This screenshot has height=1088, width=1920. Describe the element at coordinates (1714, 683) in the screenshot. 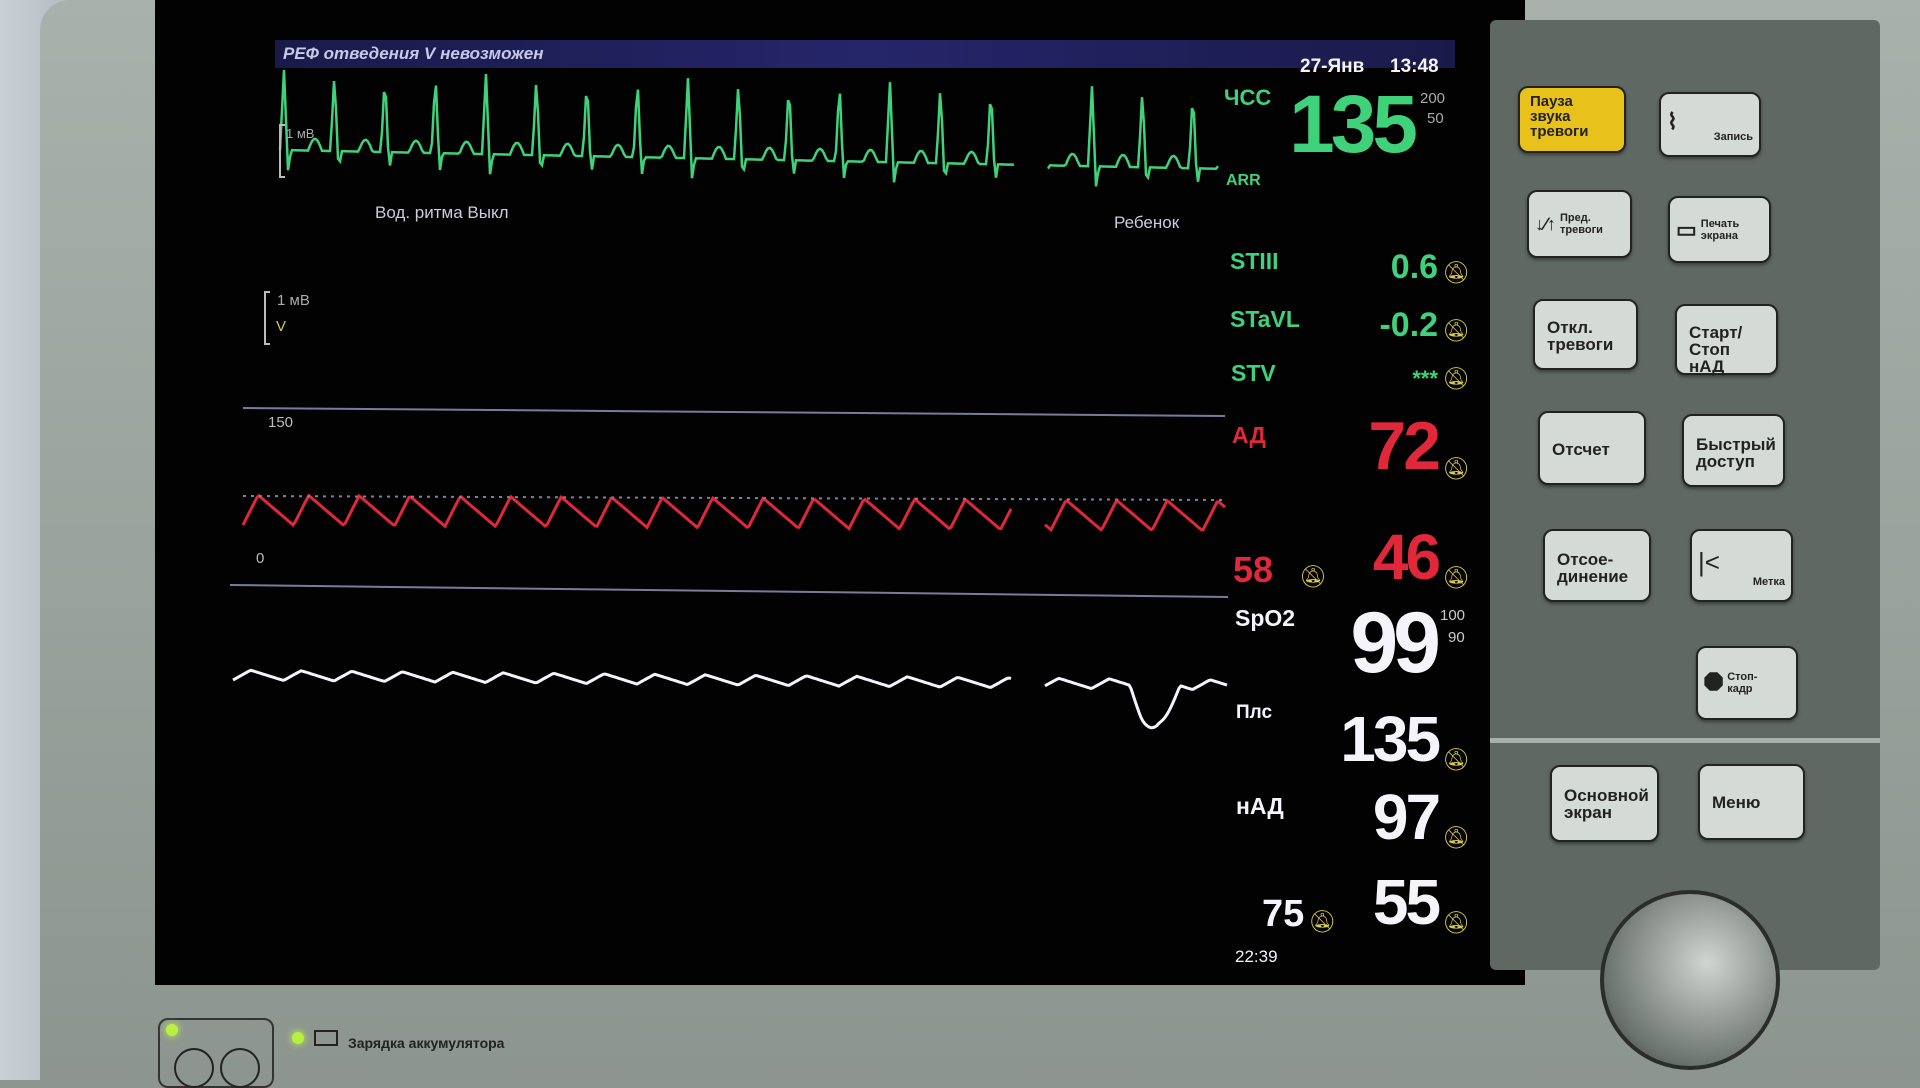

I see `freeze-icon: ⯃` at that location.